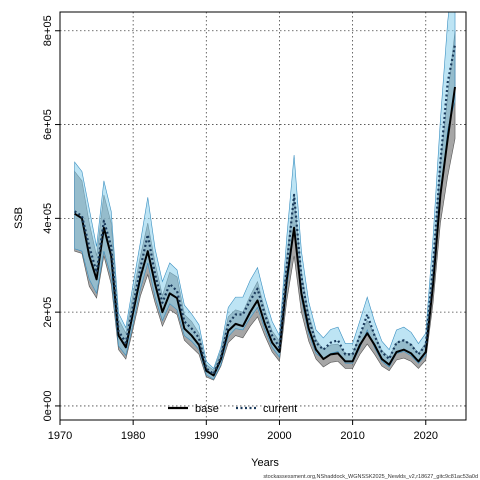 The image size is (480, 480). Describe the element at coordinates (19, 218) in the screenshot. I see `y-axis-title: SSB` at that location.